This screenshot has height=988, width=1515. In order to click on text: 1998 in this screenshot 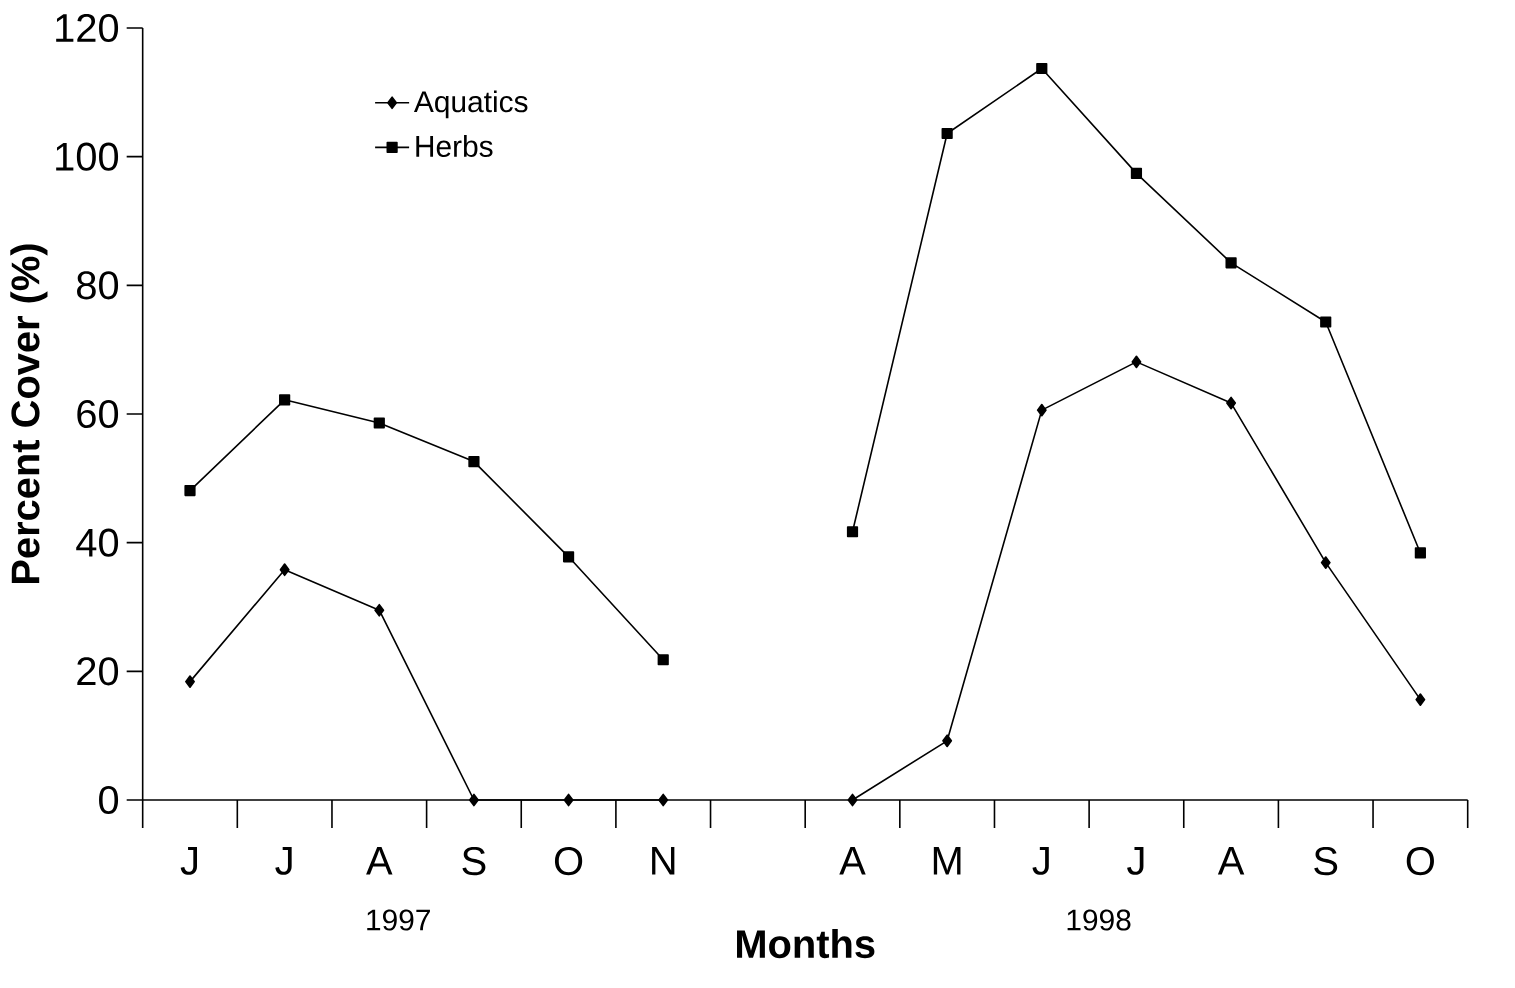, I will do `click(1099, 920)`.